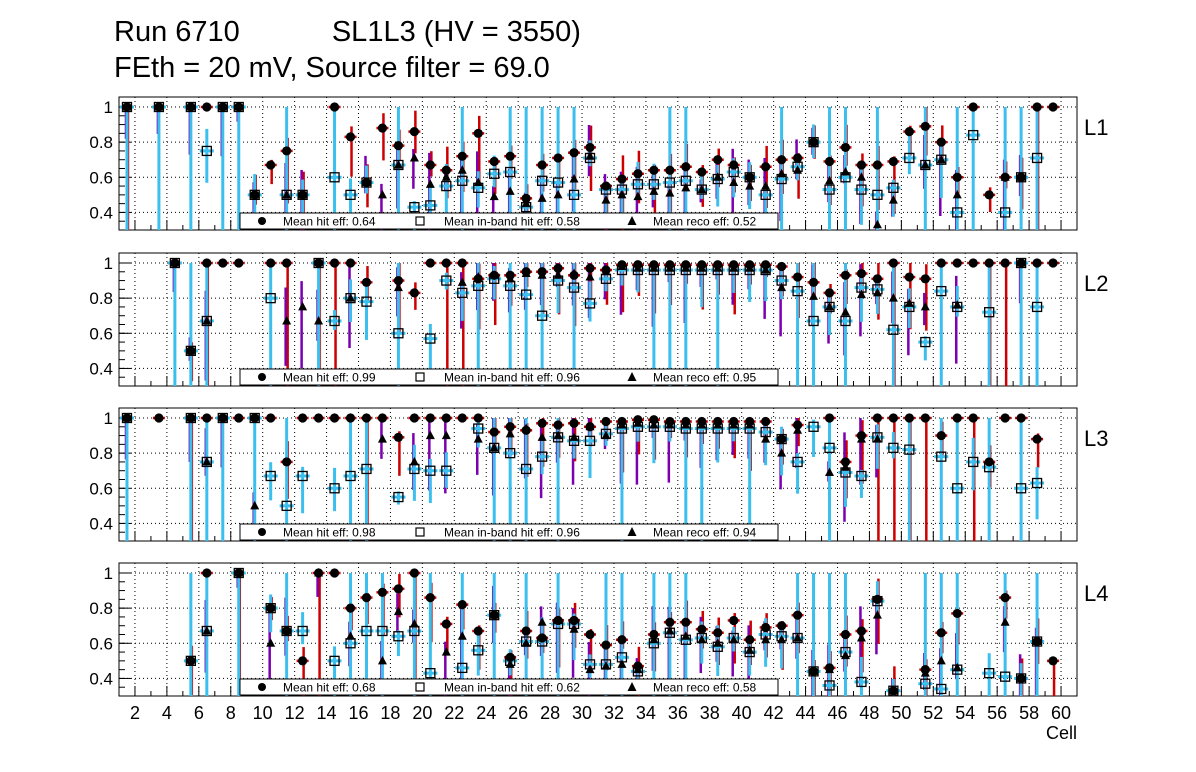 The width and height of the screenshot is (1196, 772). Describe the element at coordinates (705, 222) in the screenshot. I see `legend-reco-text: Mean reco eff: 0.52` at that location.